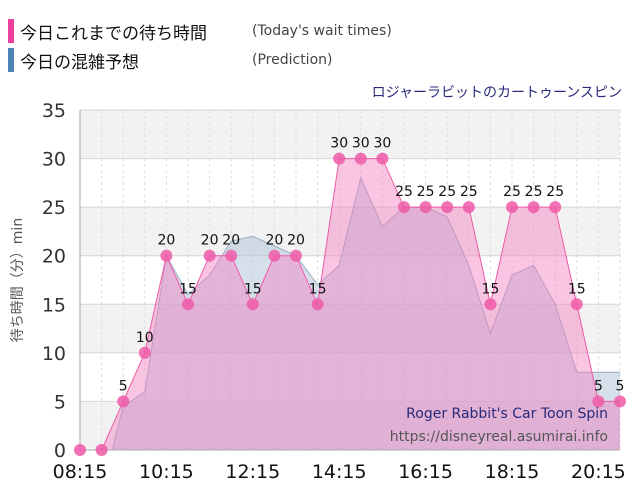 The image size is (640, 500). I want to click on y-tick-label: 30, so click(54, 160).